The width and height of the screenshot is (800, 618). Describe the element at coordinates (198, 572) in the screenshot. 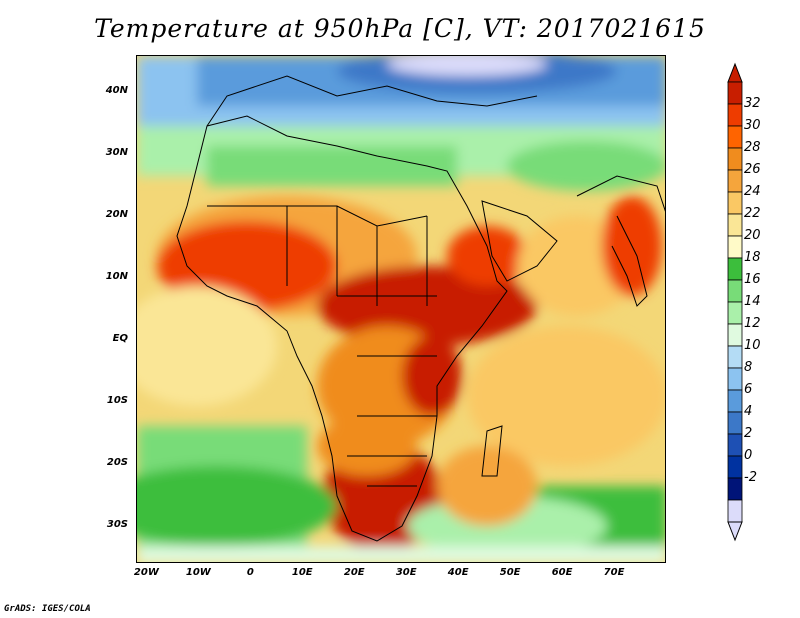

I see `lon-tick-label: 10W` at that location.